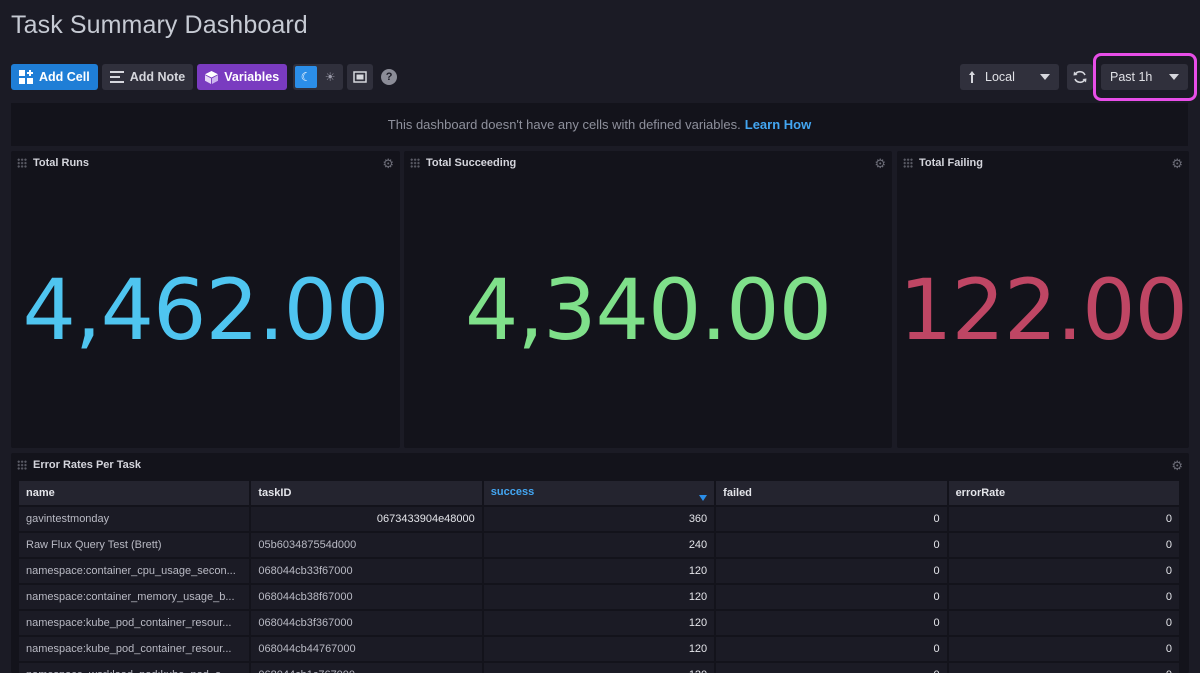 This screenshot has height=673, width=1200. I want to click on add-note-button: Add Note, so click(147, 77).